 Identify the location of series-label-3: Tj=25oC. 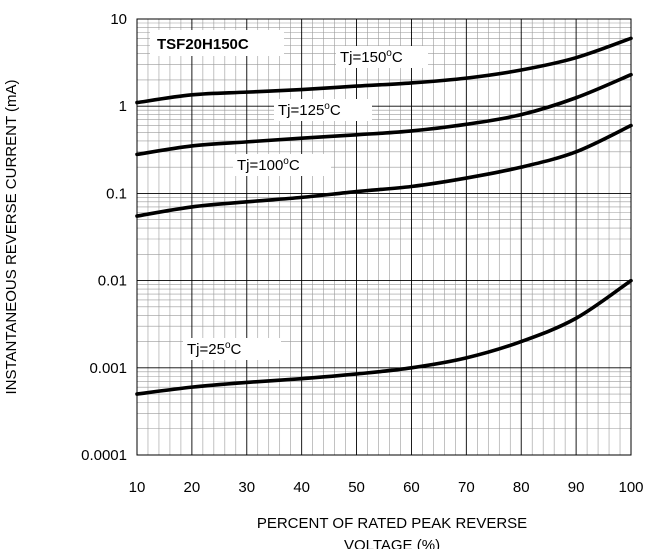
(214, 349).